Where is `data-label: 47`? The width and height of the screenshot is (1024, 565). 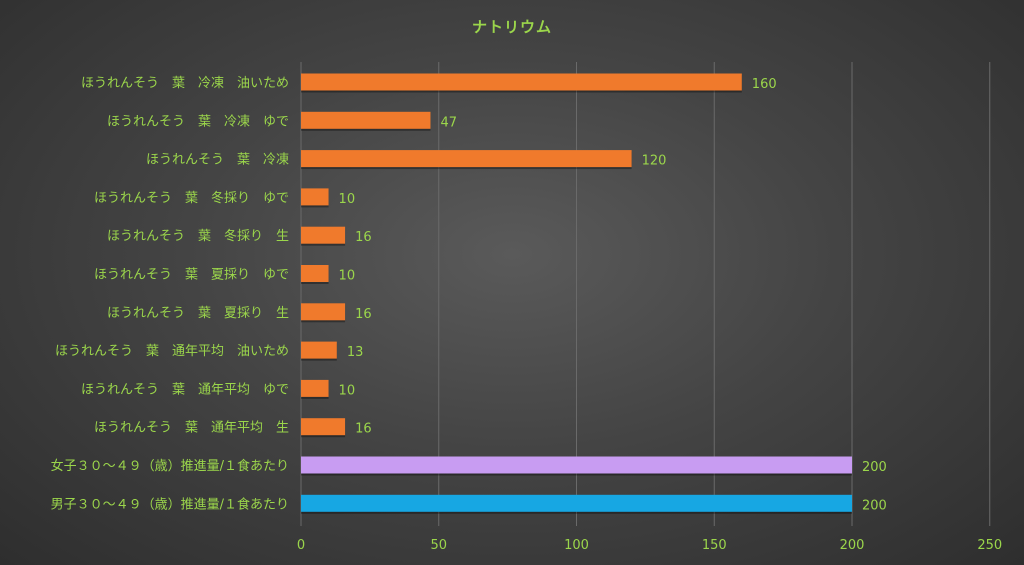 data-label: 47 is located at coordinates (448, 122).